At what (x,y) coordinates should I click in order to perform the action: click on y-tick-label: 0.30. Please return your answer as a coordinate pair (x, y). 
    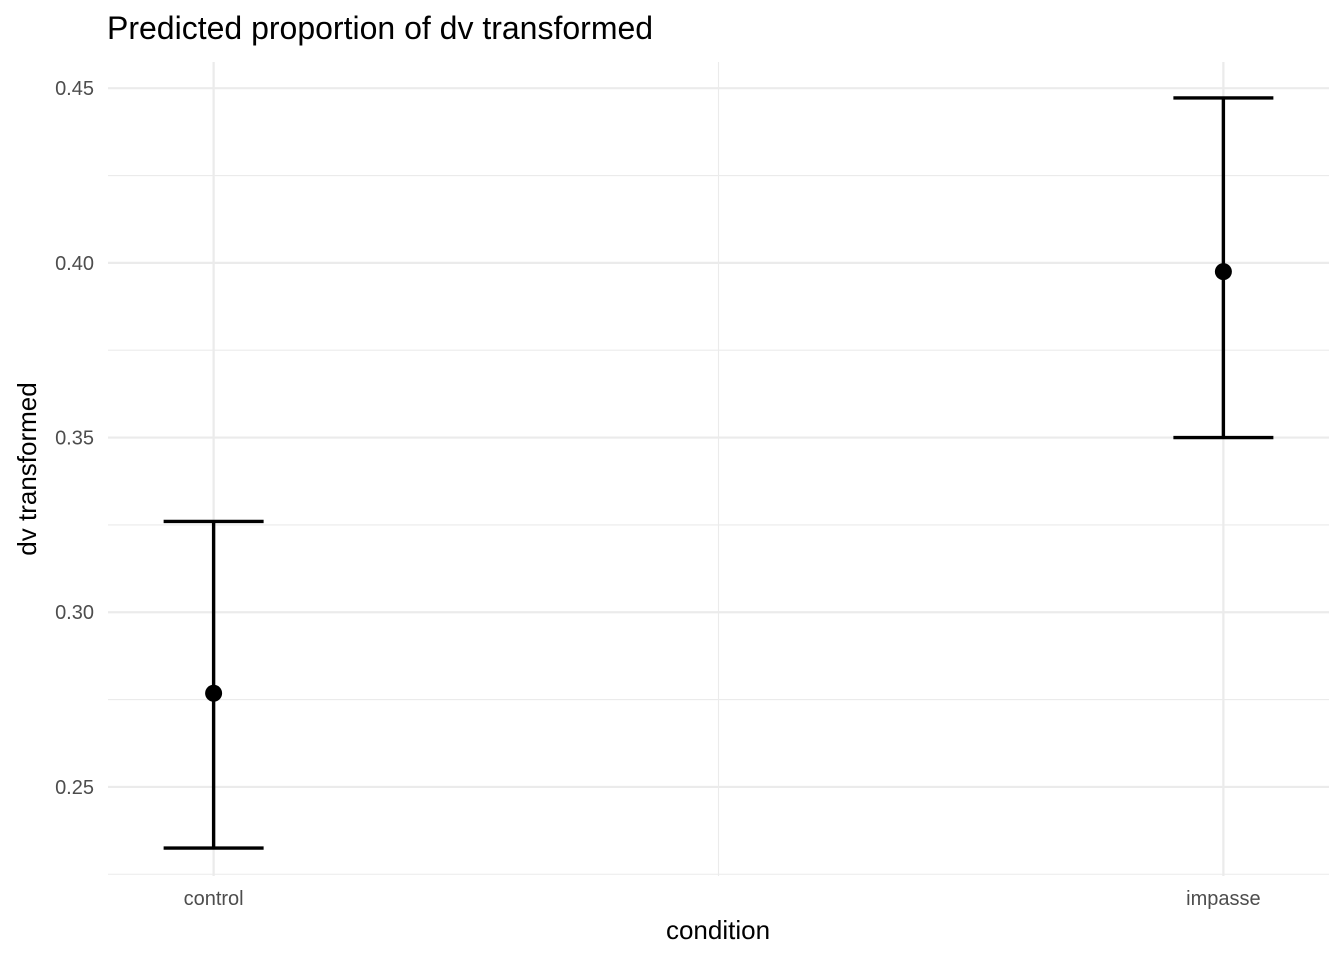
    Looking at the image, I should click on (74, 613).